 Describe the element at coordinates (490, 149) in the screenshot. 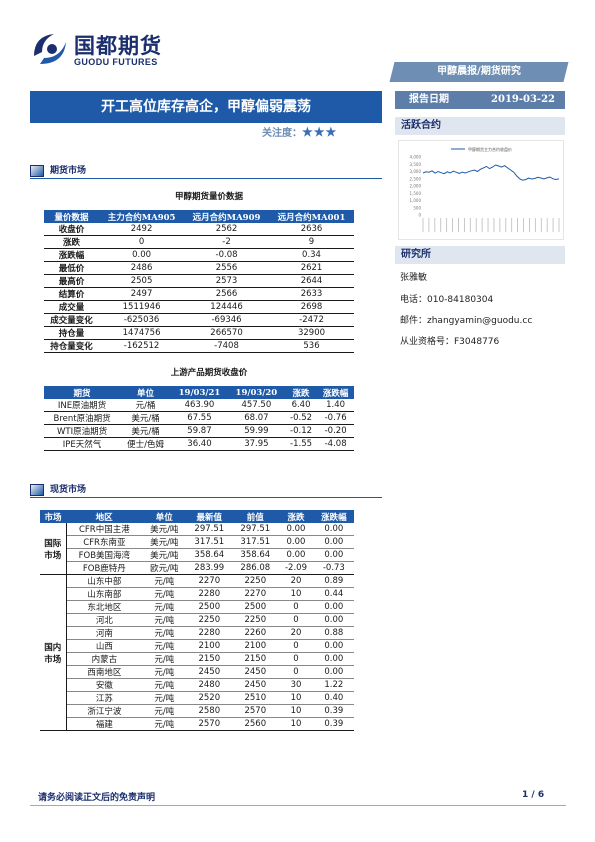

I see `legend-label: 甲醇期货主力合约收盘价` at that location.